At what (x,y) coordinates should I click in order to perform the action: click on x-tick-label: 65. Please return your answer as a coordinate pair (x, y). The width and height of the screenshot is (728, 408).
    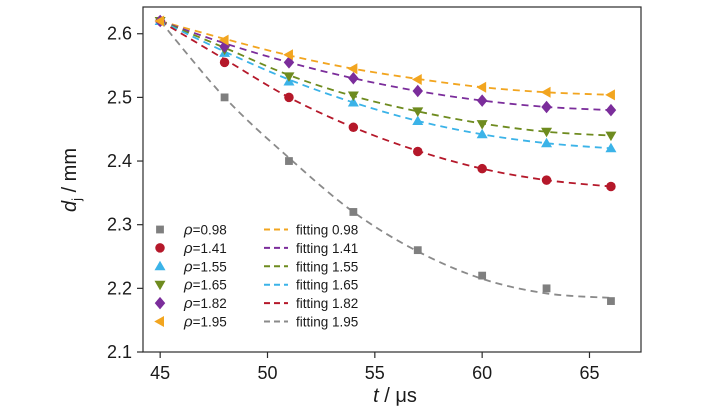
    Looking at the image, I should click on (589, 373).